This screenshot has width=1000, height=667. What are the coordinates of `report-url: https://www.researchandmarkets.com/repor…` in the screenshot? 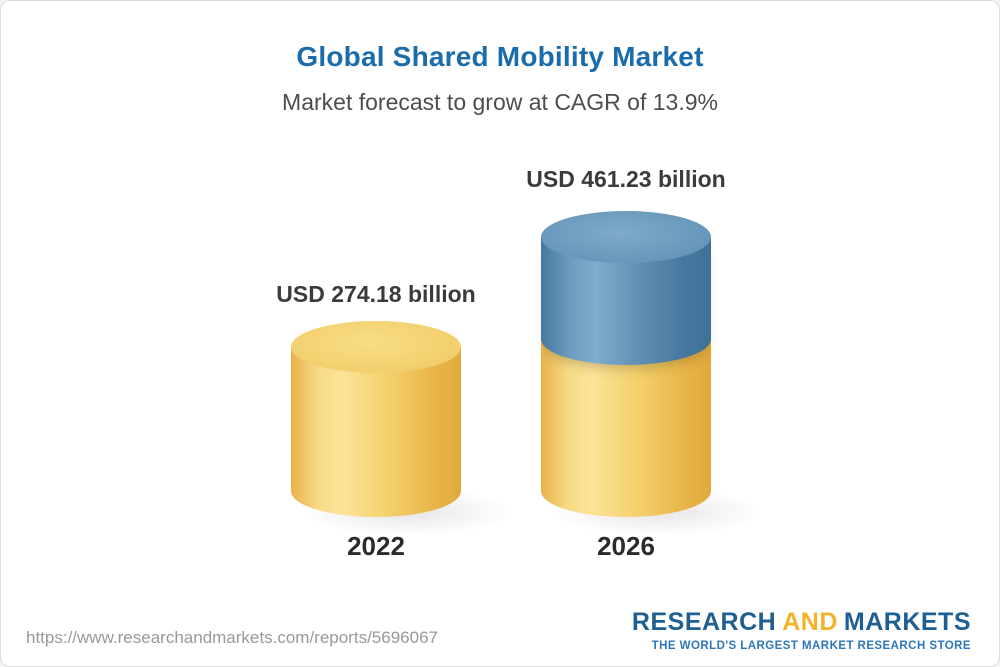 It's located at (232, 637).